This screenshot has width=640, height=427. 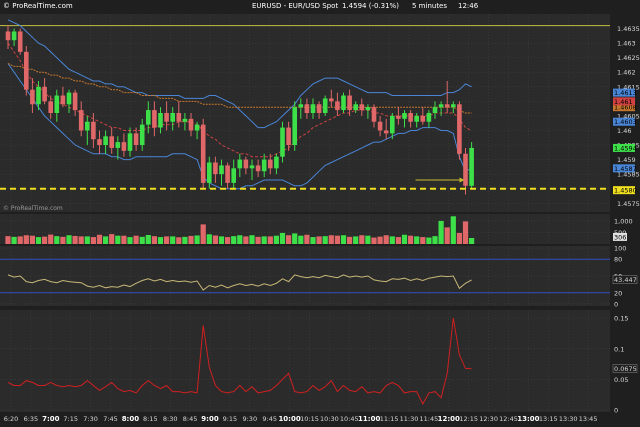 I want to click on price-tick-label: 1.4615, so click(x=628, y=87).